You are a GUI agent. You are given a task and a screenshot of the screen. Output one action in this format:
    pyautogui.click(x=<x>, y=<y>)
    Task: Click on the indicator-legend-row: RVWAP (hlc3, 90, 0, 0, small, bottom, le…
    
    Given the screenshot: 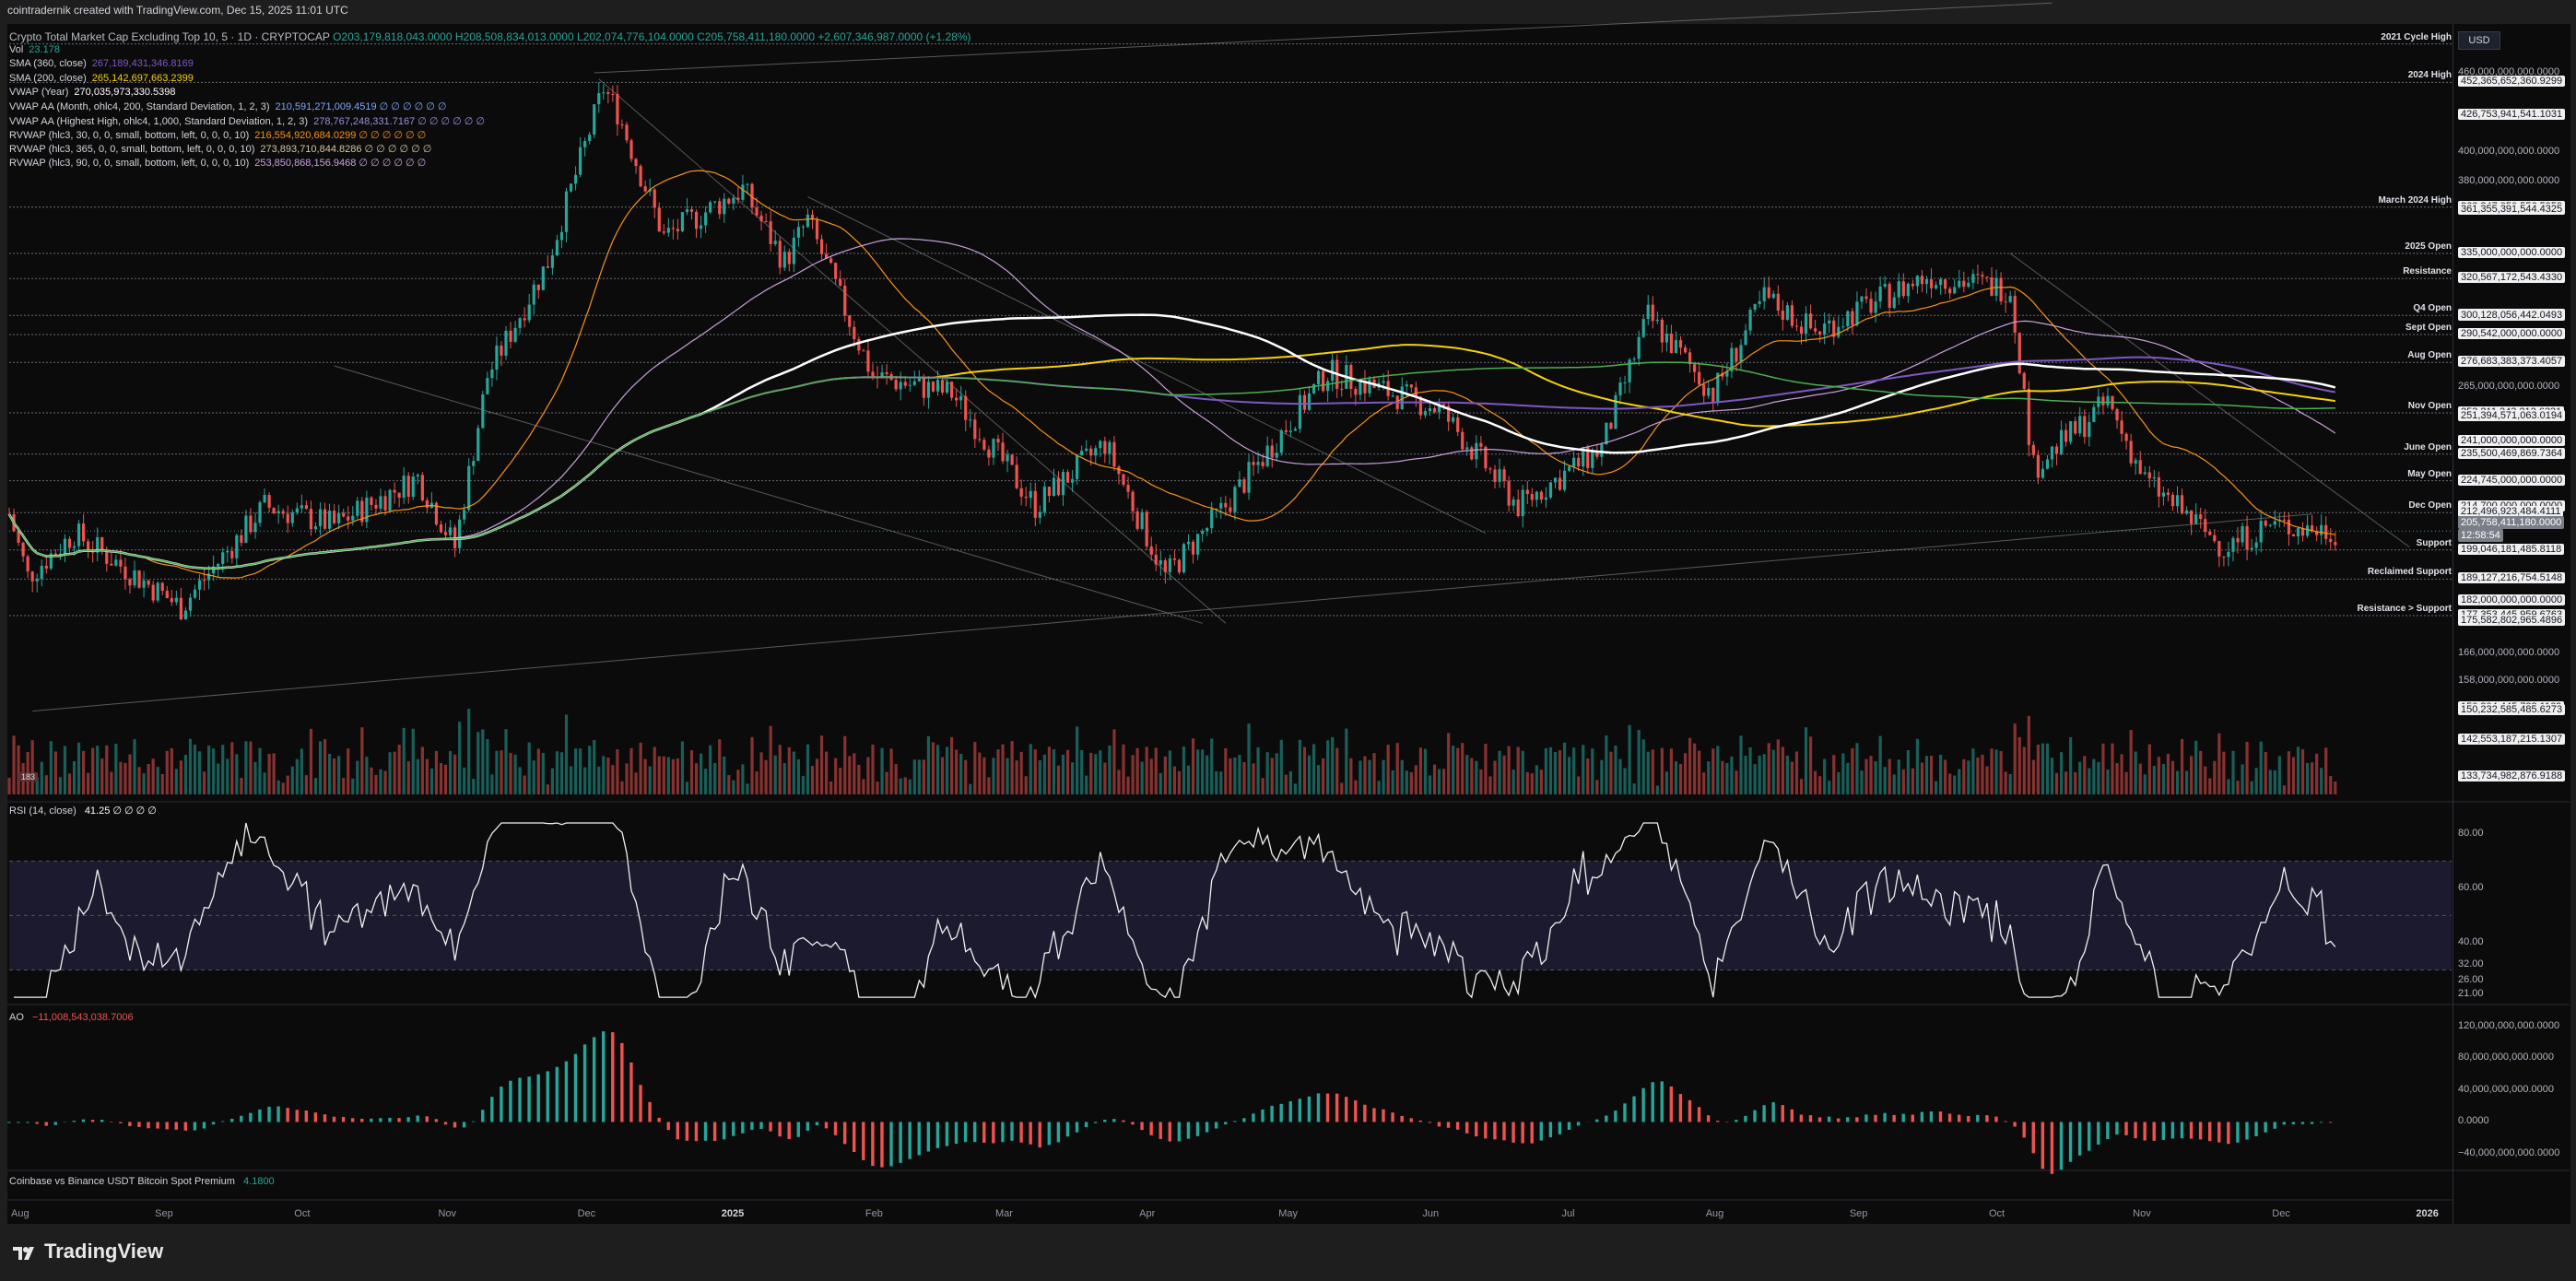 What is the action you would take?
    pyautogui.click(x=217, y=163)
    